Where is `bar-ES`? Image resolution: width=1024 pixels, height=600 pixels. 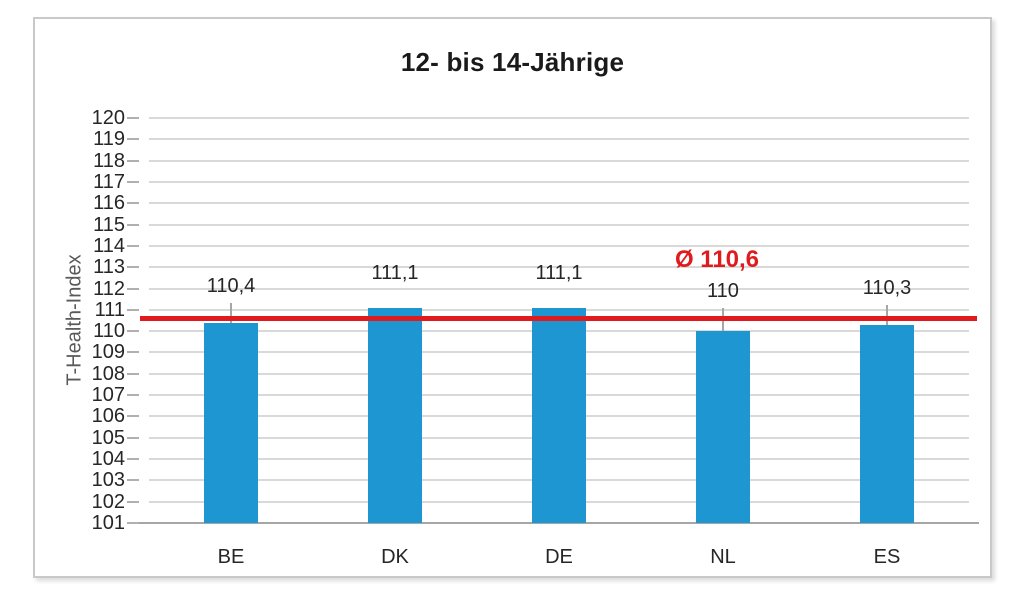 bar-ES is located at coordinates (887, 423).